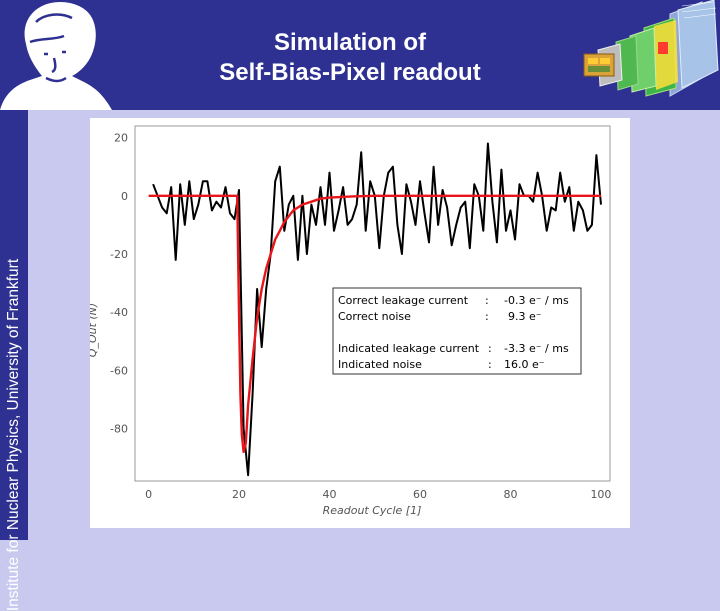 The height and width of the screenshot is (611, 720). Describe the element at coordinates (525, 316) in the screenshot. I see `info-value-noise-correct: 9.3 e⁻` at that location.